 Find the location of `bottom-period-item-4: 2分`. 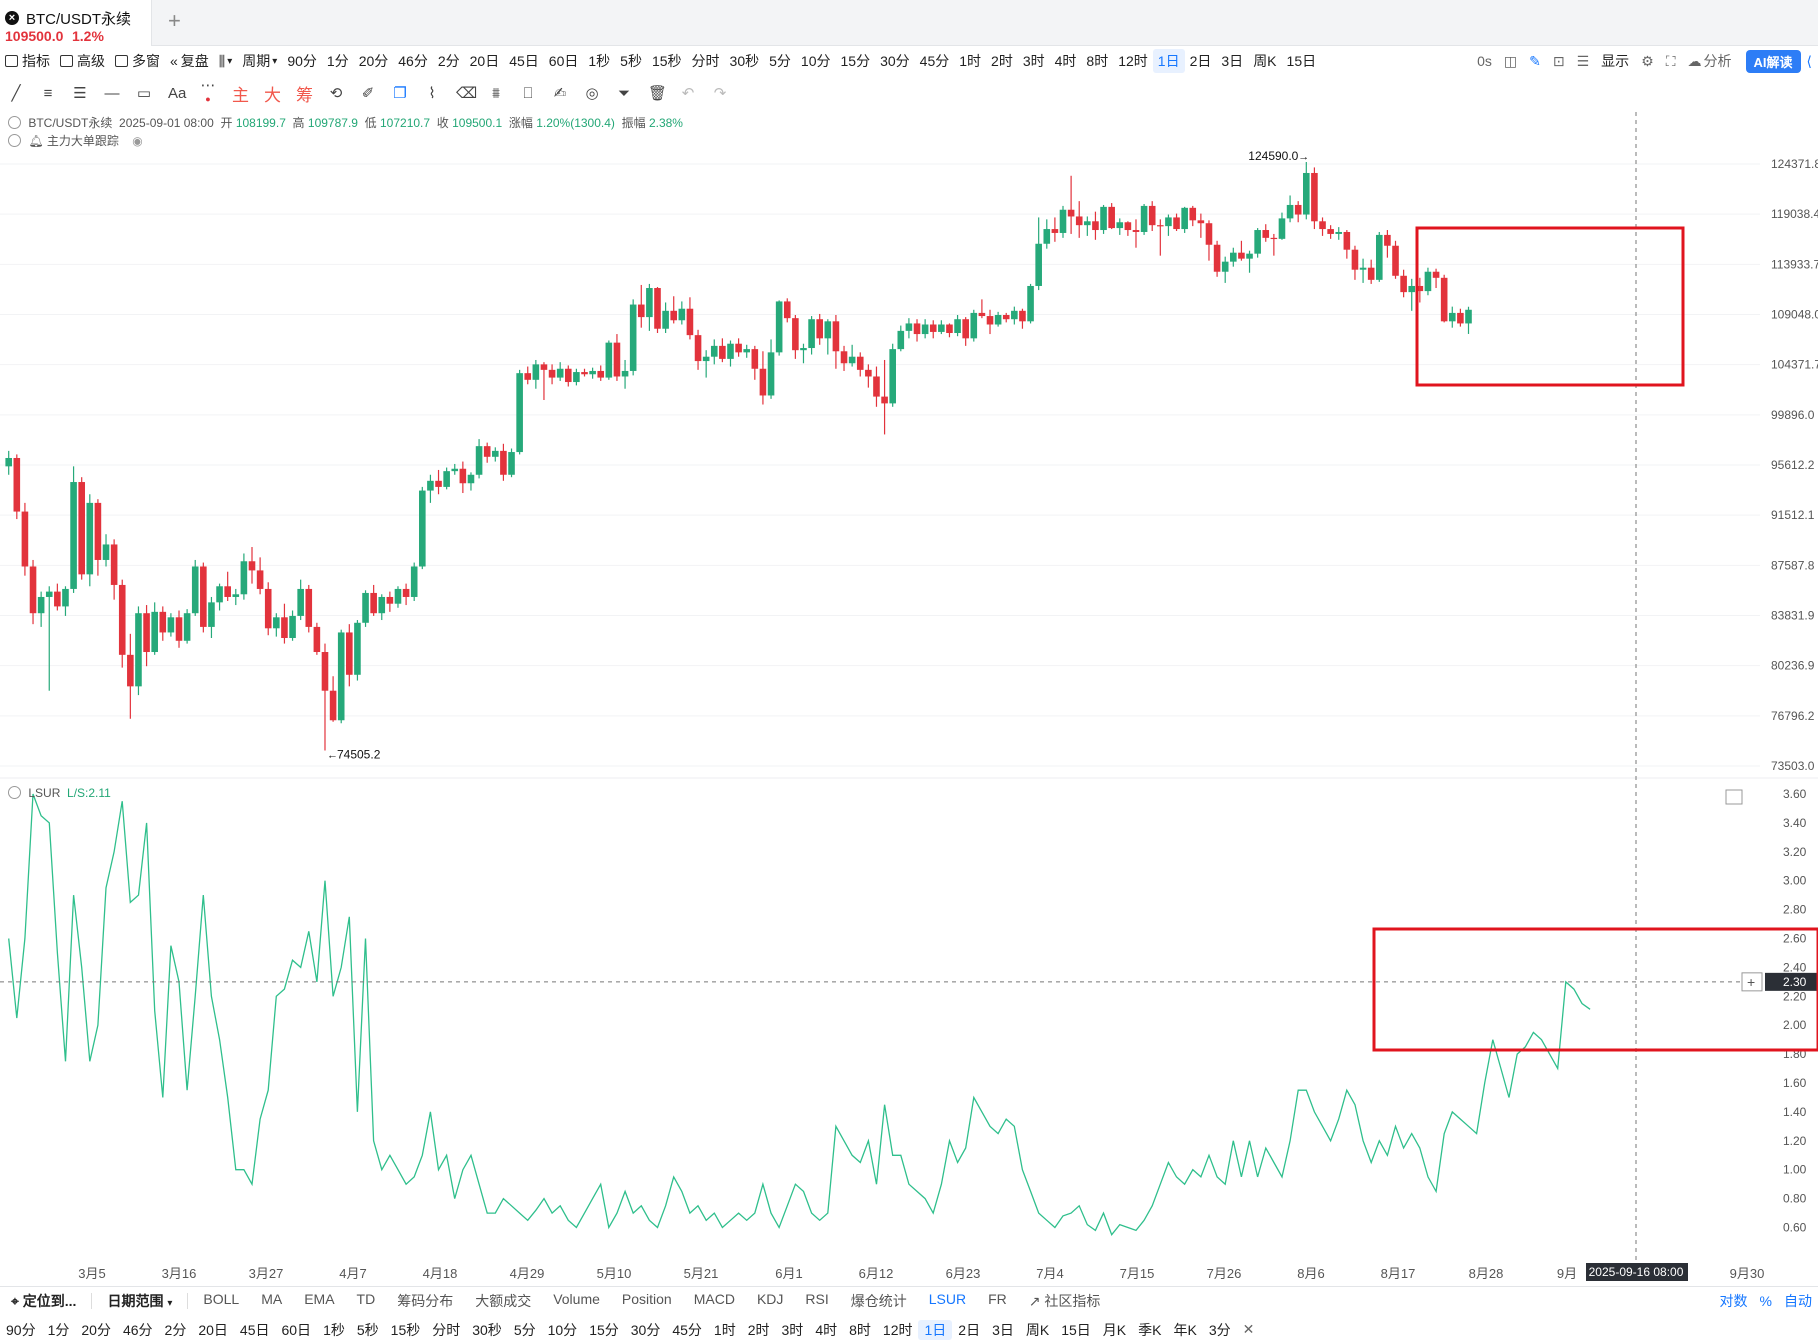

bottom-period-item-4: 2分 is located at coordinates (175, 1329).